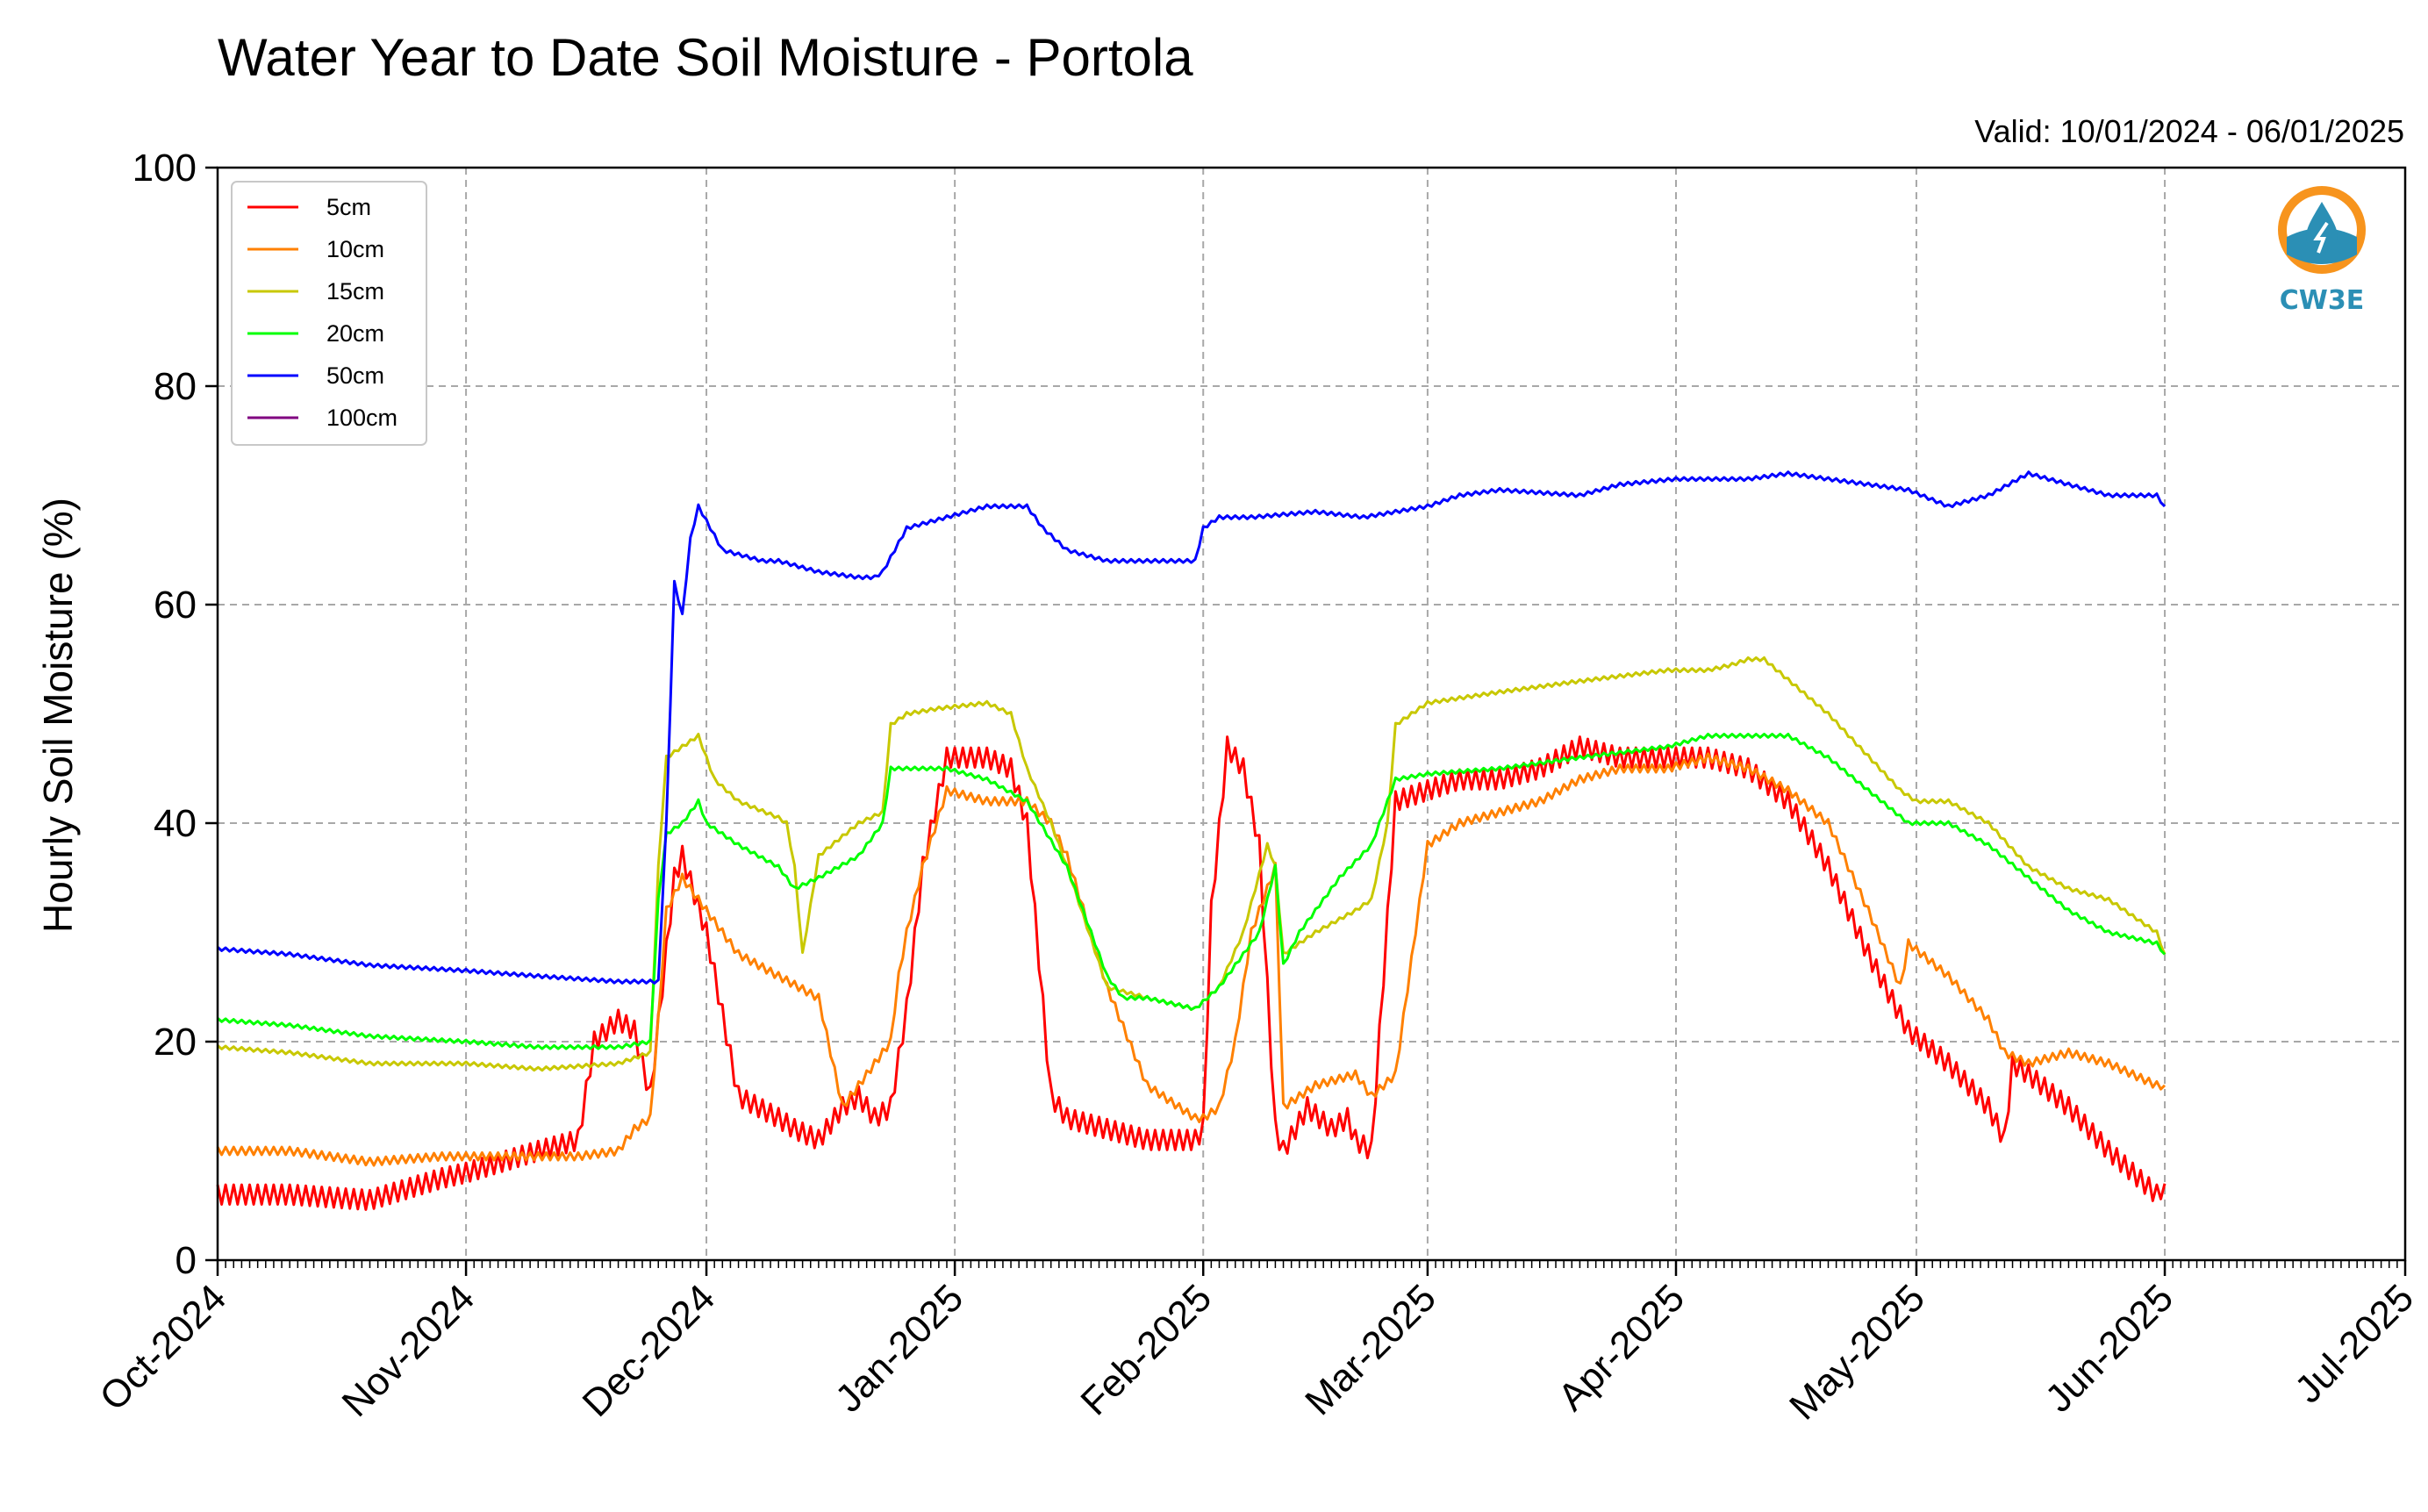 The height and width of the screenshot is (1512, 2428). I want to click on x-tick-label: Jul-2025, so click(2354, 1344).